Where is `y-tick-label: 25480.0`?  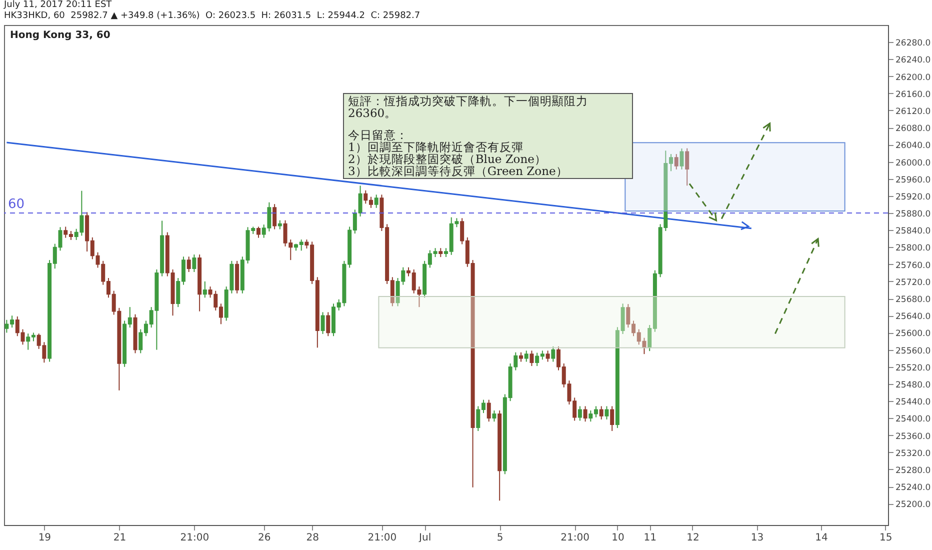 y-tick-label: 25480.0 is located at coordinates (913, 385).